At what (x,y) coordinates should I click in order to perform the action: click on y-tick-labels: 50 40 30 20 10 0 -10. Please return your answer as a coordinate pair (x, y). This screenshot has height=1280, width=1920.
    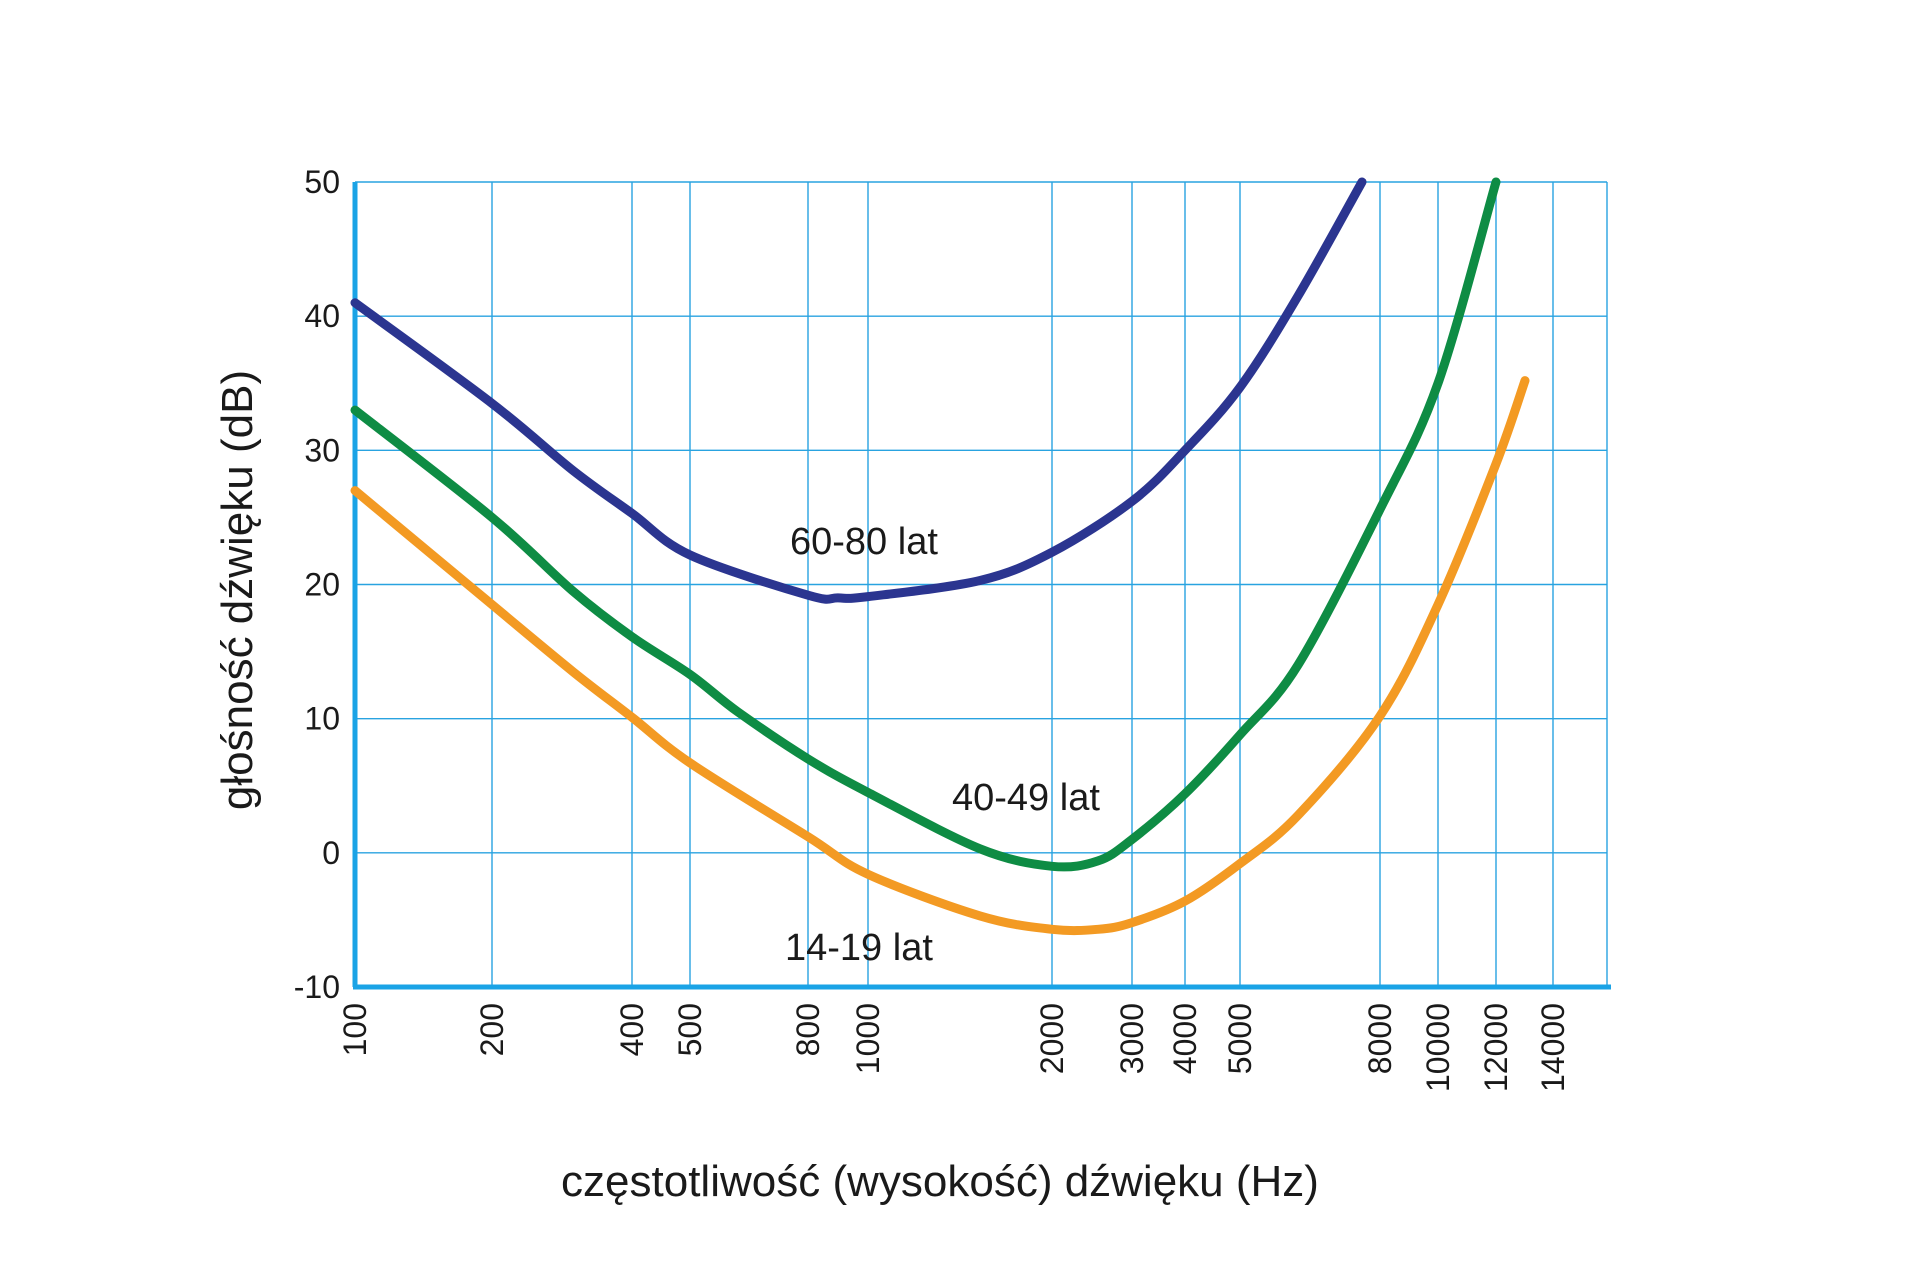
    Looking at the image, I should click on (317, 584).